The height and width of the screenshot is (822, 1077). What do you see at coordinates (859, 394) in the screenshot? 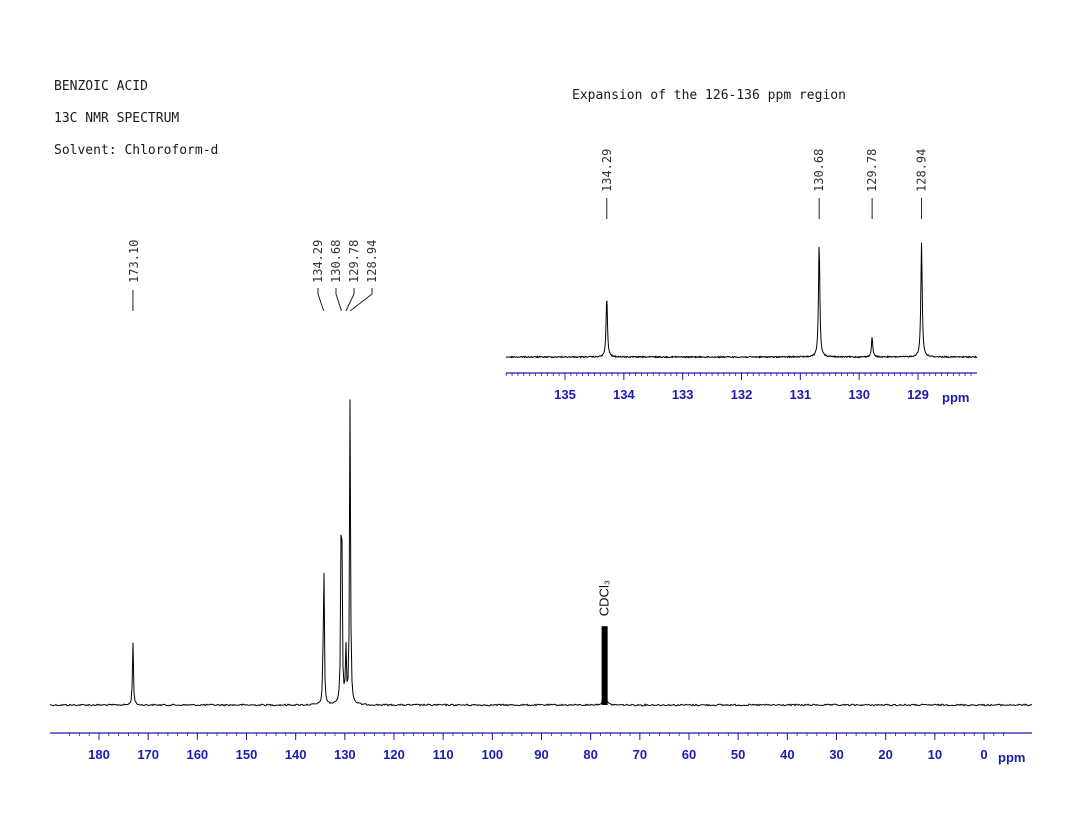
I see `expansion-tick-label: 130` at bounding box center [859, 394].